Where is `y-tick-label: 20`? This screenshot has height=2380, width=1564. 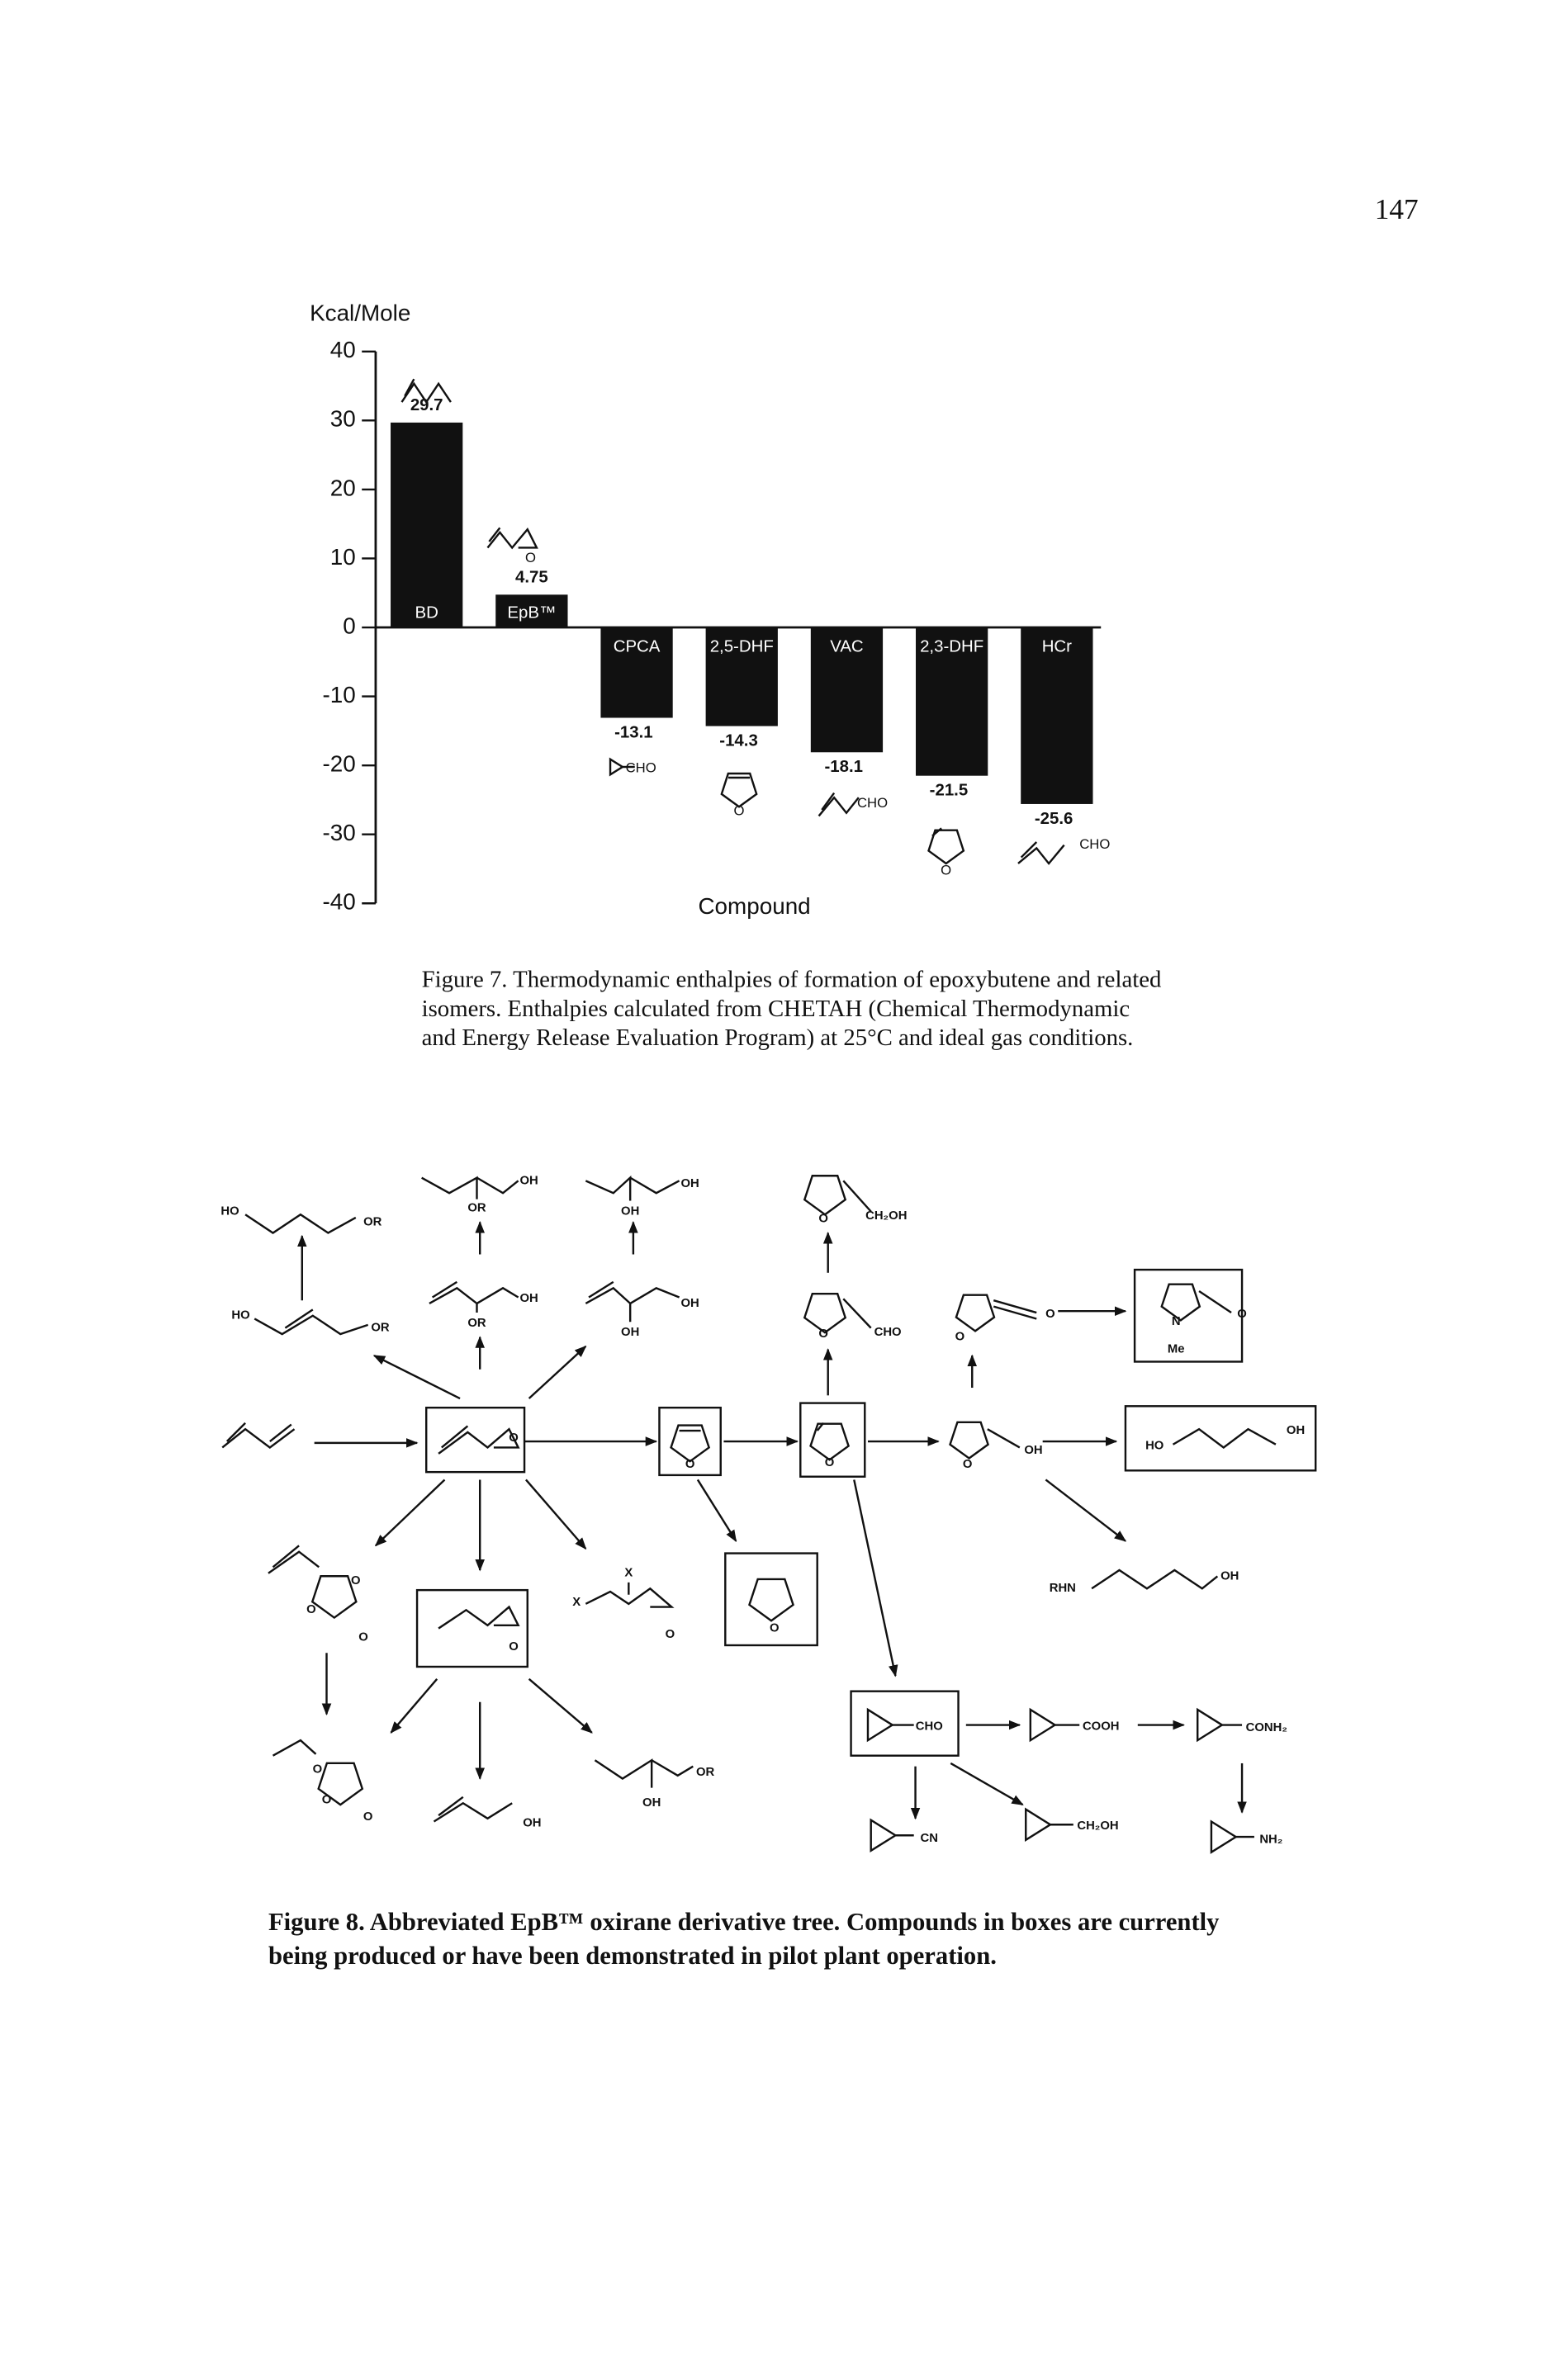
y-tick-label: 20 is located at coordinates (343, 487).